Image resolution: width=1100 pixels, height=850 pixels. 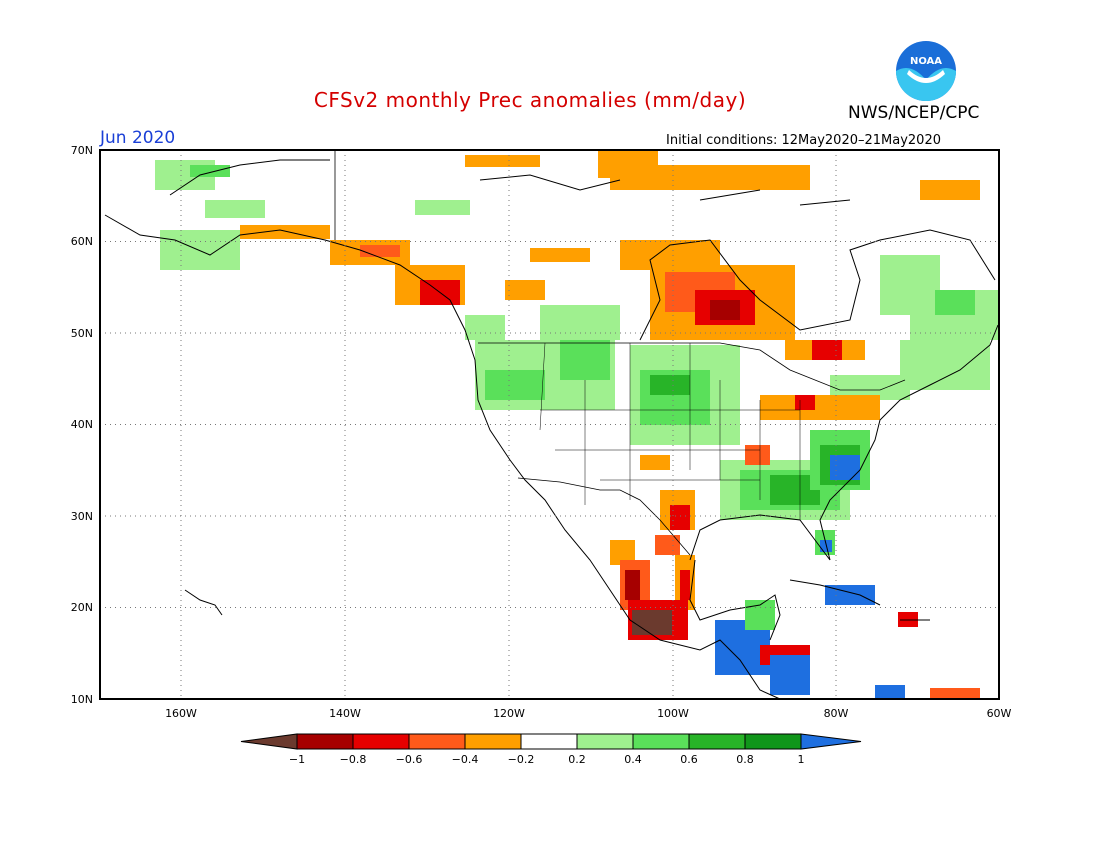 I want to click on noaa-logo-text: NOAA, so click(x=926, y=61).